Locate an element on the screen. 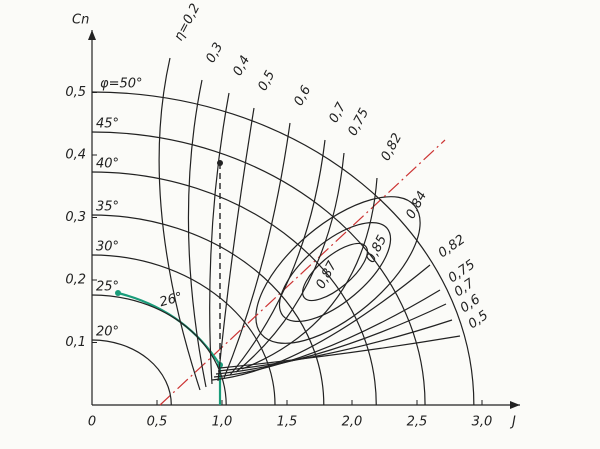 The image size is (600, 449). point is located at coordinates (118, 293).